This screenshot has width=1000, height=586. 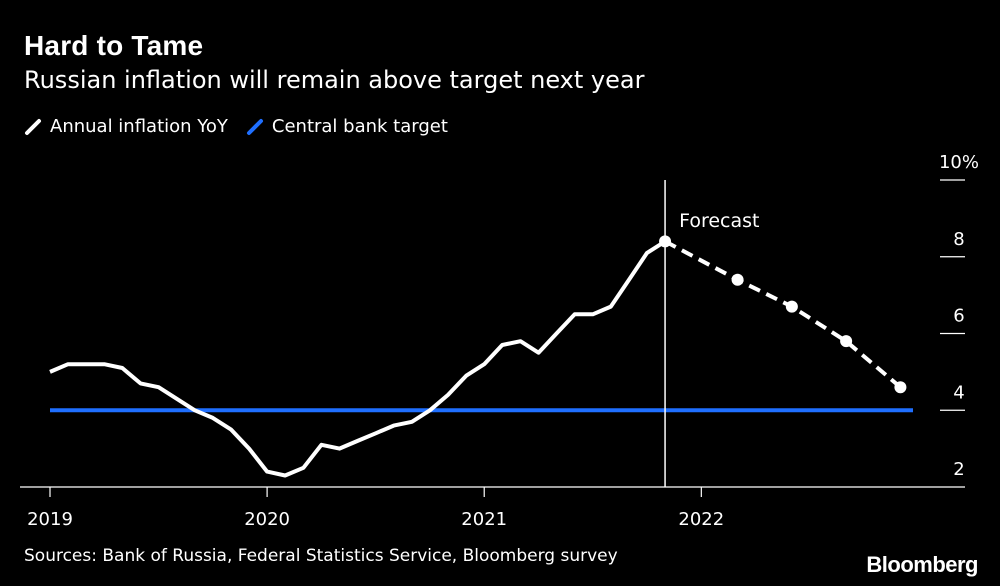 I want to click on y-tick-label: 6, so click(x=958, y=316).